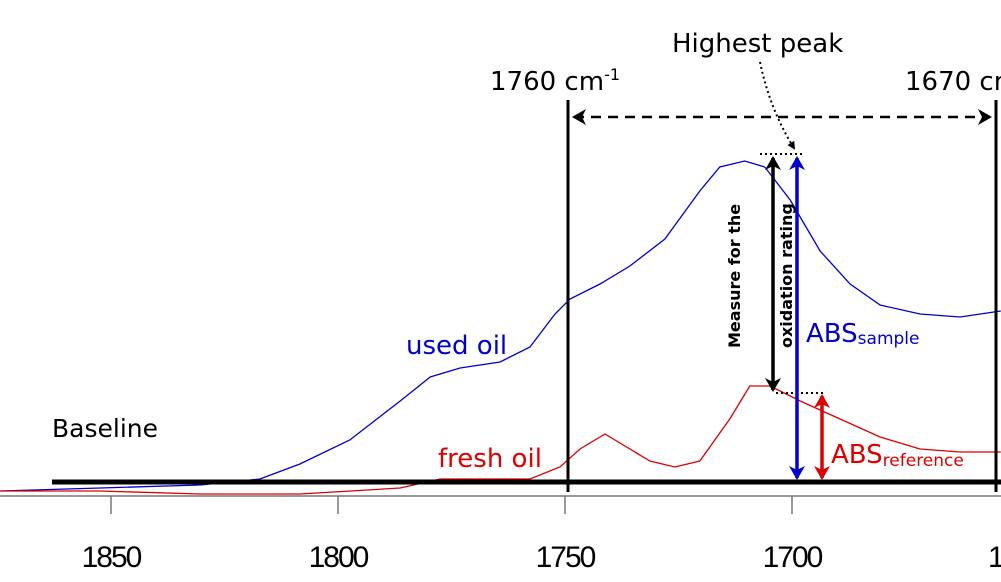 The image size is (1001, 582). Describe the element at coordinates (734, 276) in the screenshot. I see `measure-label-line1: Measure for the` at that location.